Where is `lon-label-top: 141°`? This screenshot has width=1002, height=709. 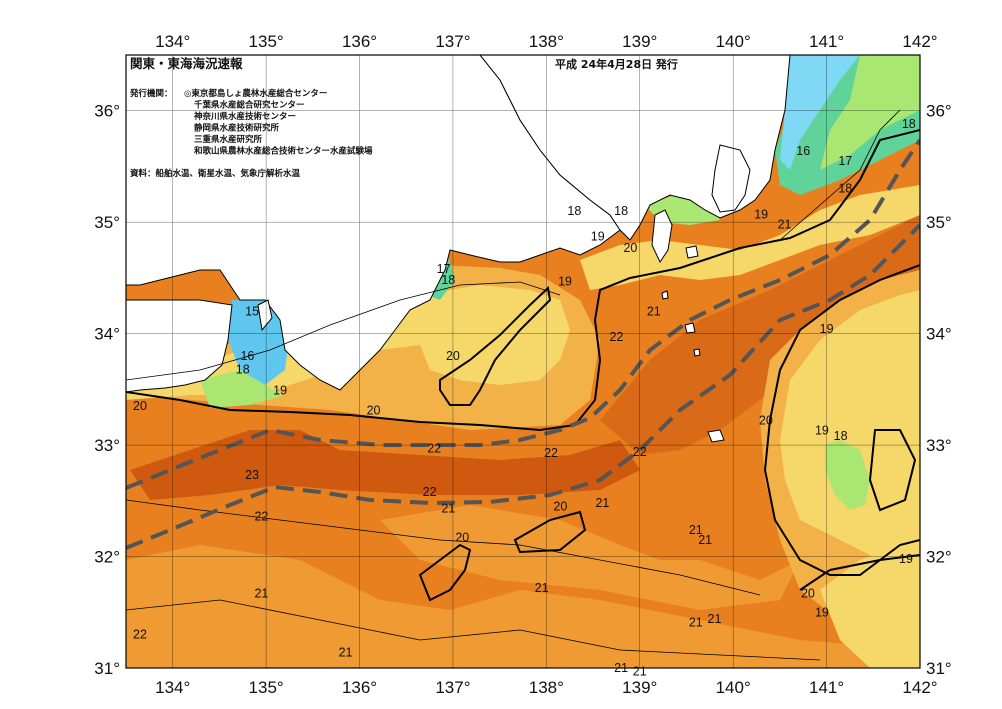 lon-label-top: 141° is located at coordinates (826, 41).